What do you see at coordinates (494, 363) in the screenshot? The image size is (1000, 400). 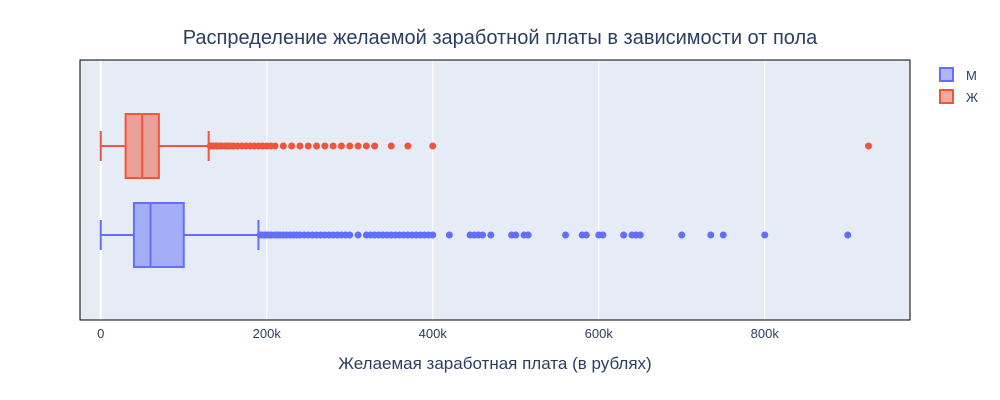 I see `x-axis-title: Желаемая заработная плата (в рублях)` at bounding box center [494, 363].